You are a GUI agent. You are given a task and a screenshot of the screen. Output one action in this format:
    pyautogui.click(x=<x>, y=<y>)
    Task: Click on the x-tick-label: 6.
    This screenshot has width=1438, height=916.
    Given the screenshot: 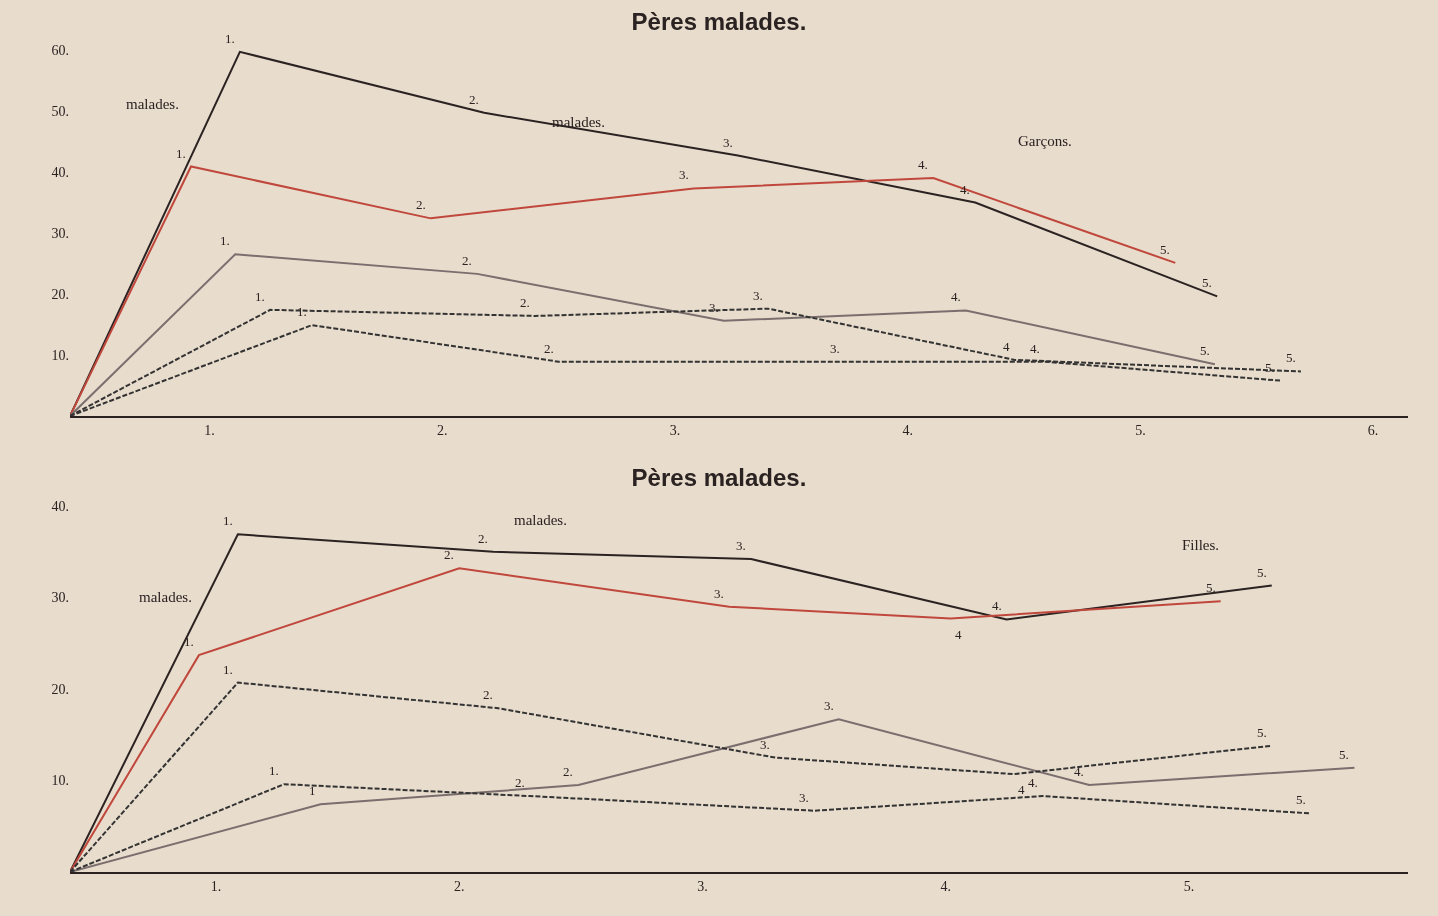 What is the action you would take?
    pyautogui.click(x=1373, y=430)
    